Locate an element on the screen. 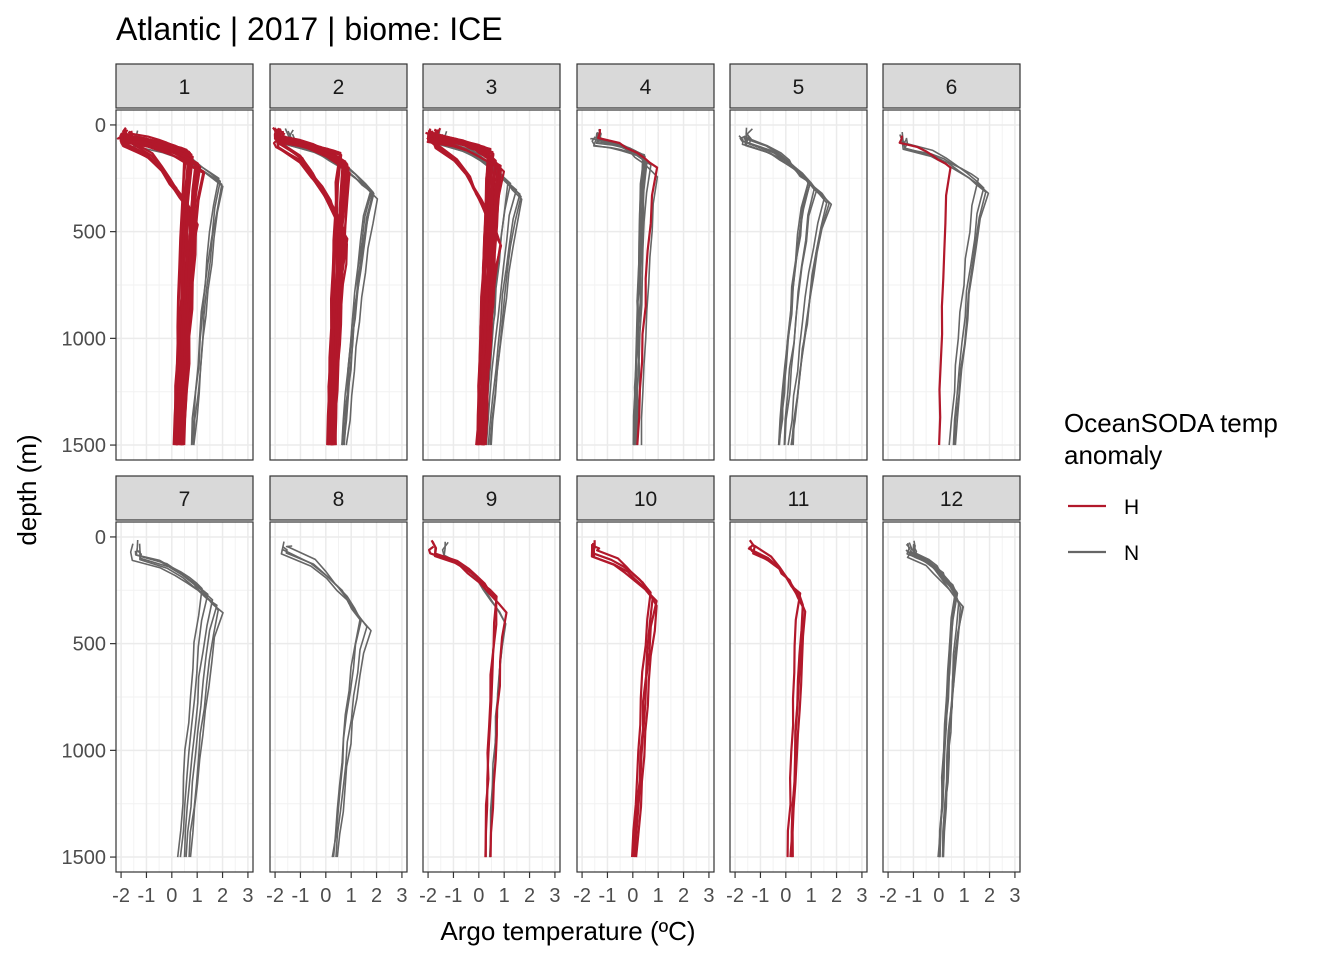 The image size is (1344, 965). facet-strip-label: 5 is located at coordinates (799, 87).